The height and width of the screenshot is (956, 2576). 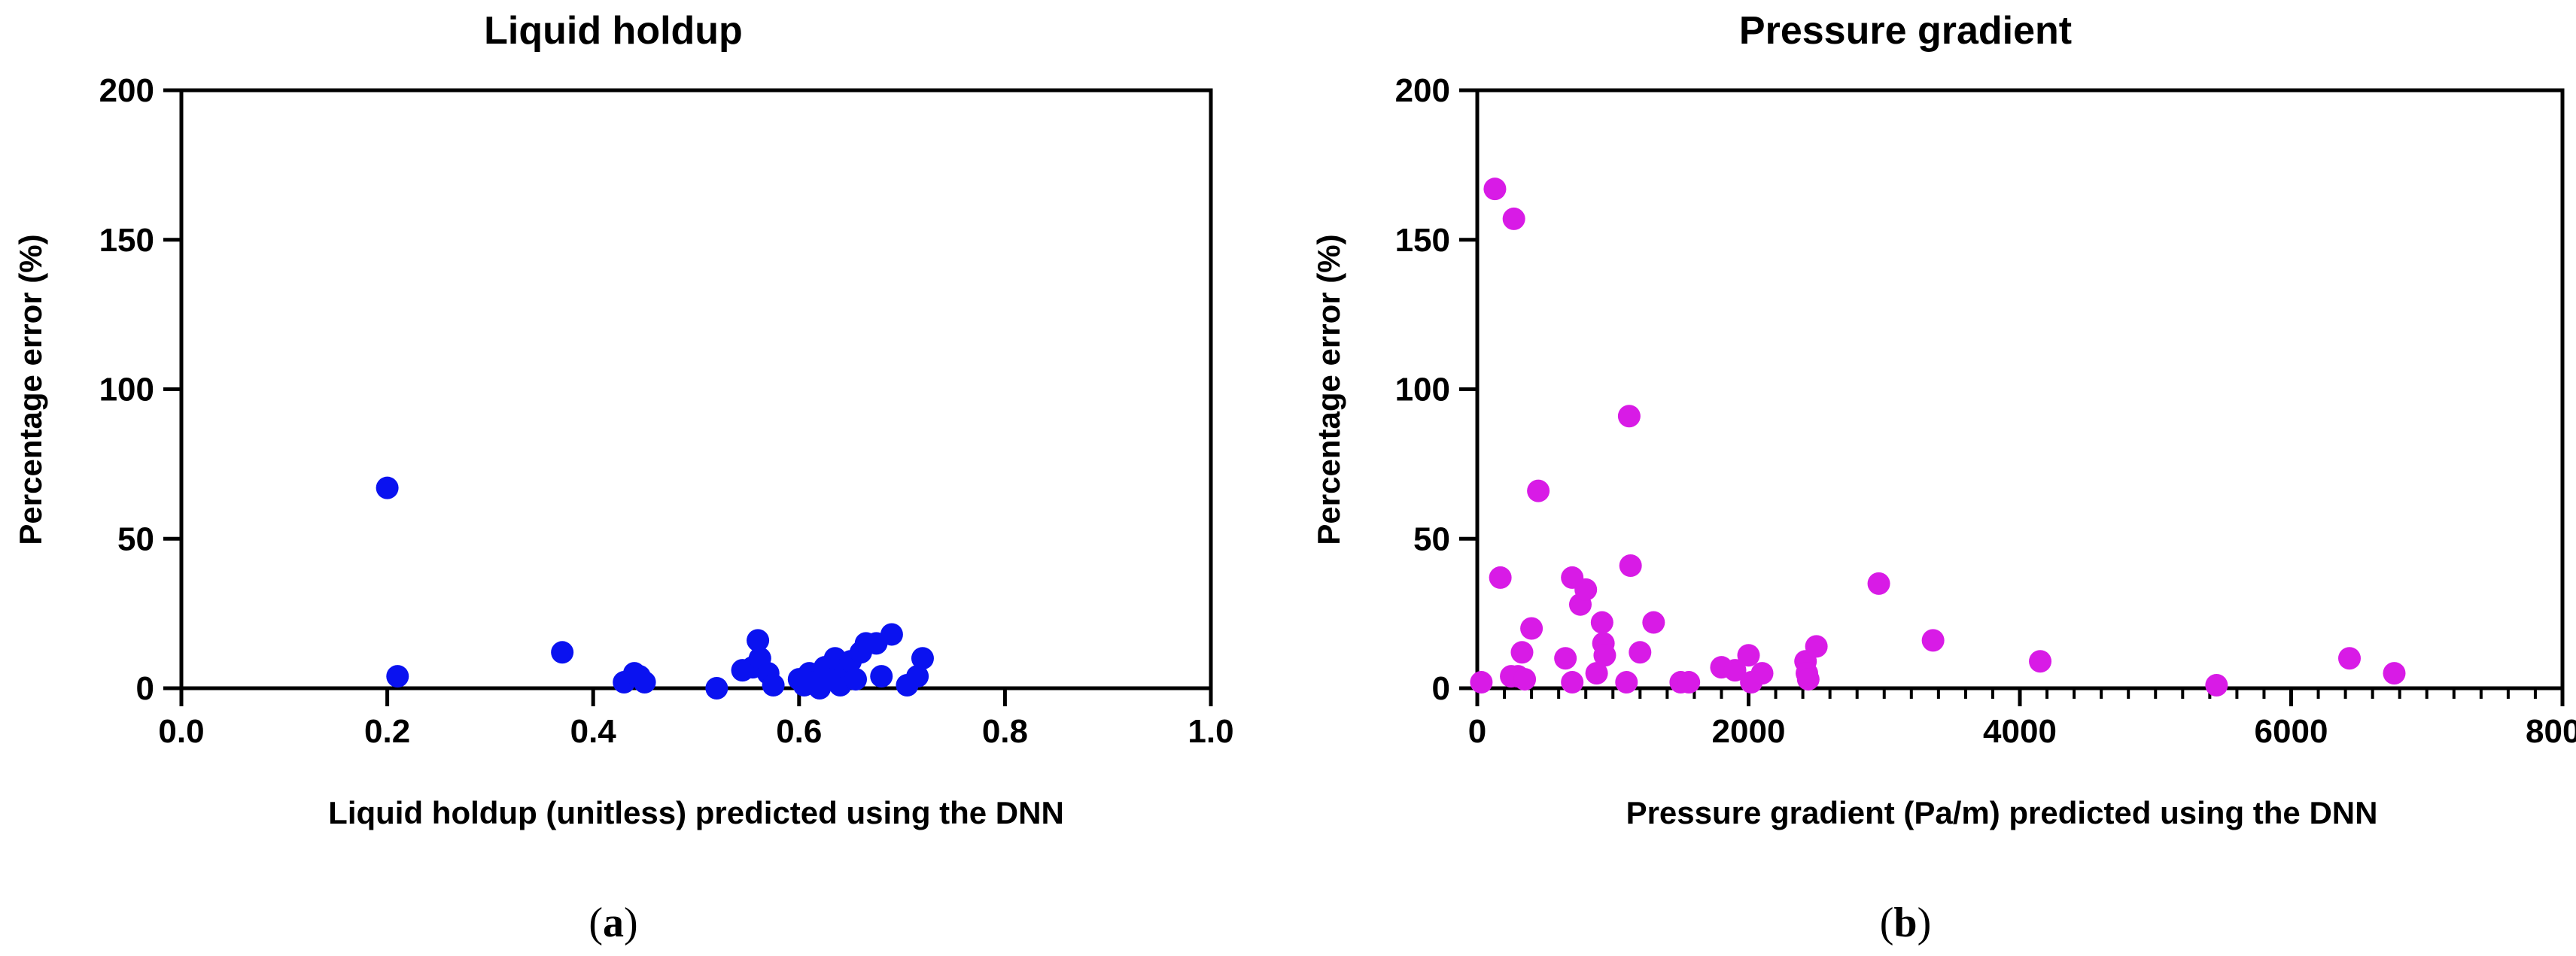 I want to click on chart-title-a: Liquid holdup, so click(x=613, y=31).